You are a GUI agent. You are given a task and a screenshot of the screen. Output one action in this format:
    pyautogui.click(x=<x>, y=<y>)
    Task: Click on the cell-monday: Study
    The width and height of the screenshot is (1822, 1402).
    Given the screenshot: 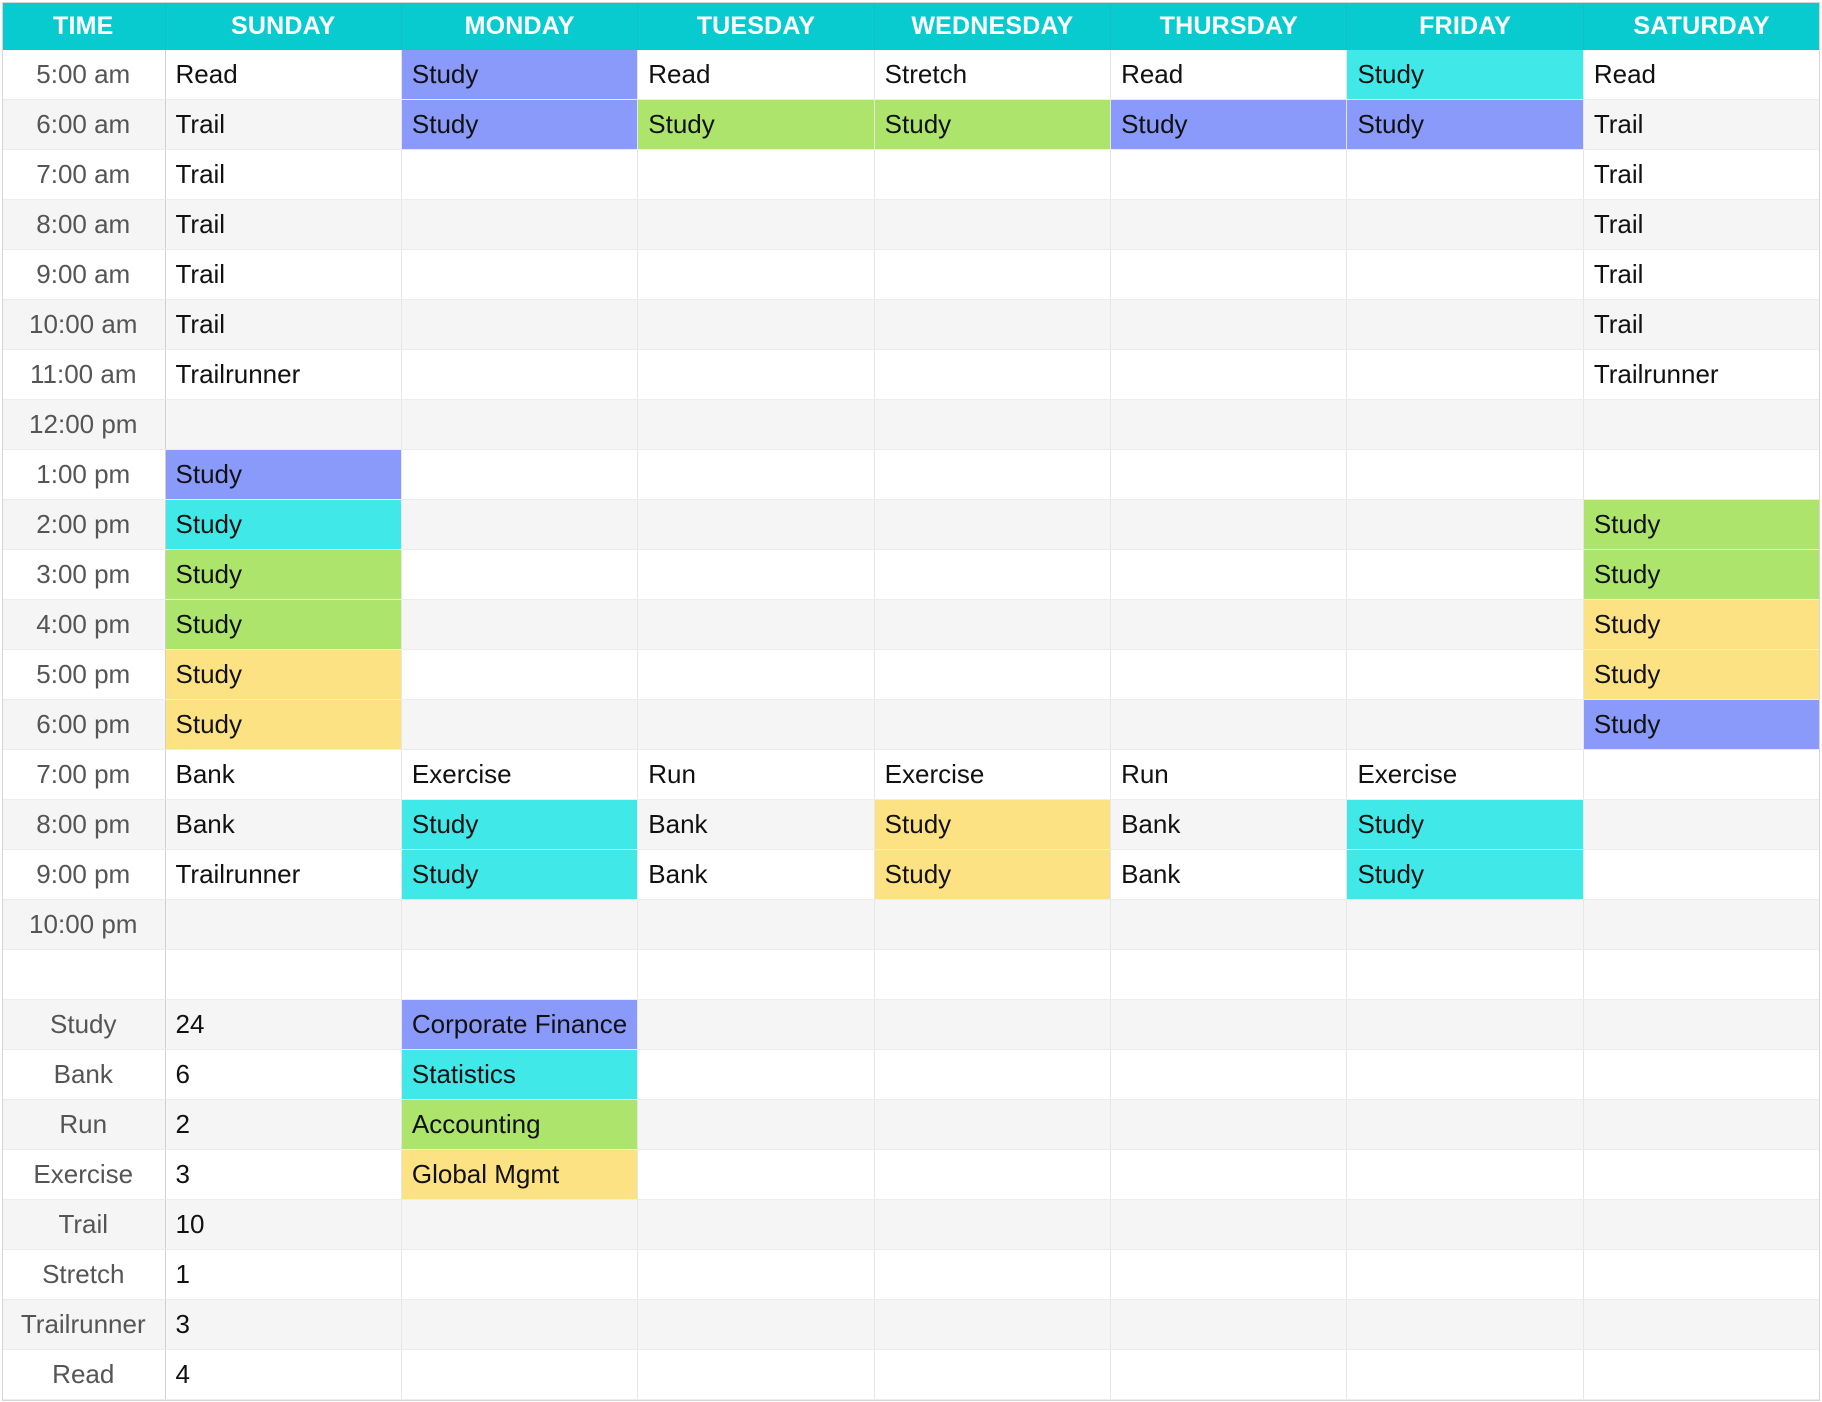 What is the action you would take?
    pyautogui.click(x=520, y=75)
    